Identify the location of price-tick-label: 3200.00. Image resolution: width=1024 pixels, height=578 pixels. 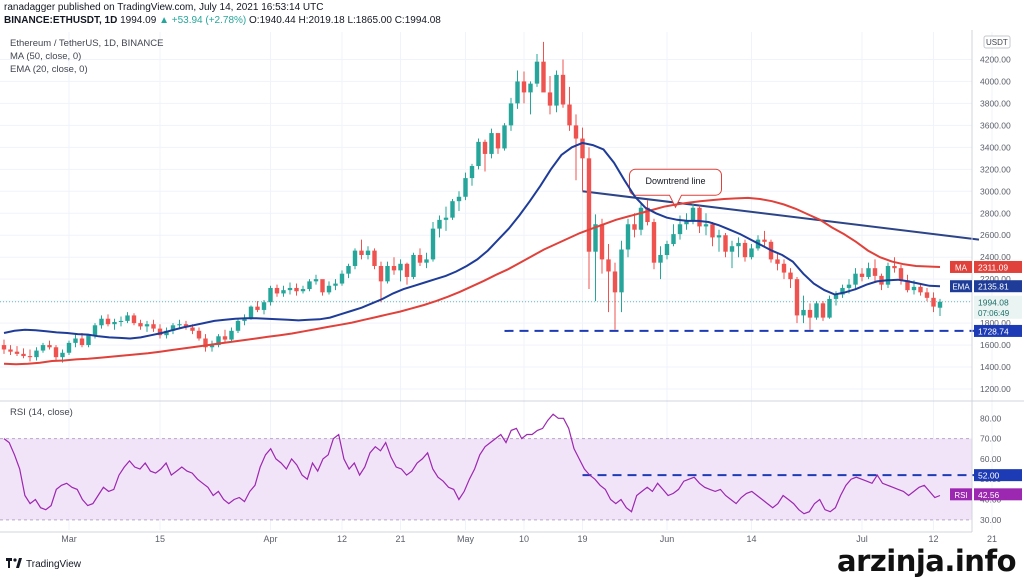
(995, 169).